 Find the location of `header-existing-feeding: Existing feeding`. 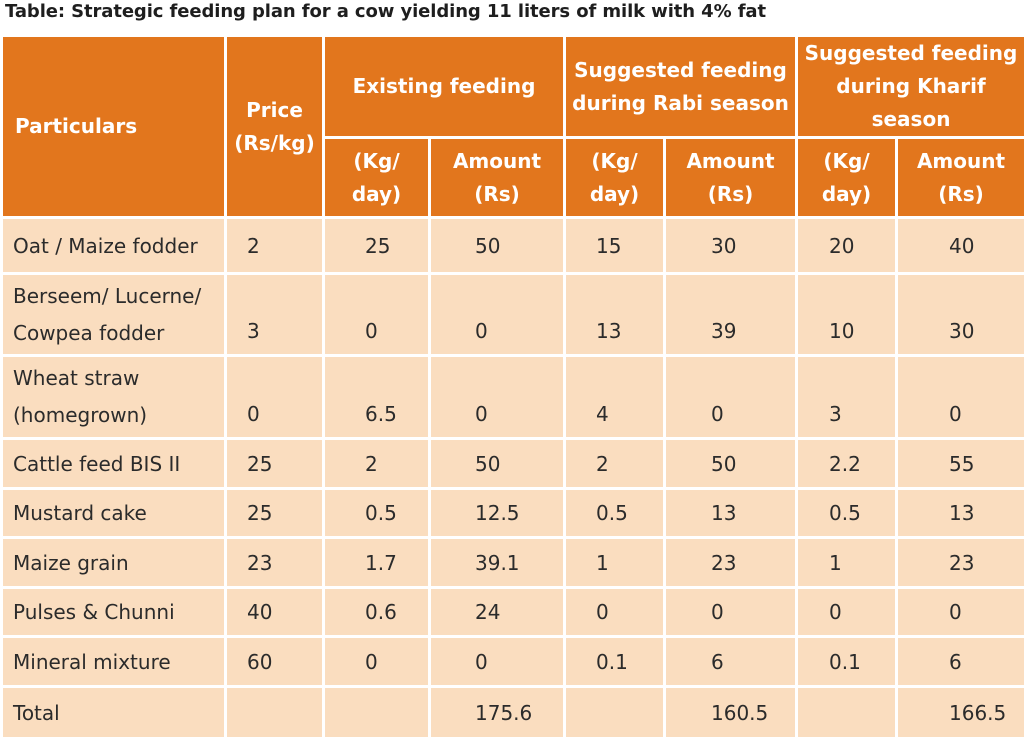

header-existing-feeding: Existing feeding is located at coordinates (444, 87).